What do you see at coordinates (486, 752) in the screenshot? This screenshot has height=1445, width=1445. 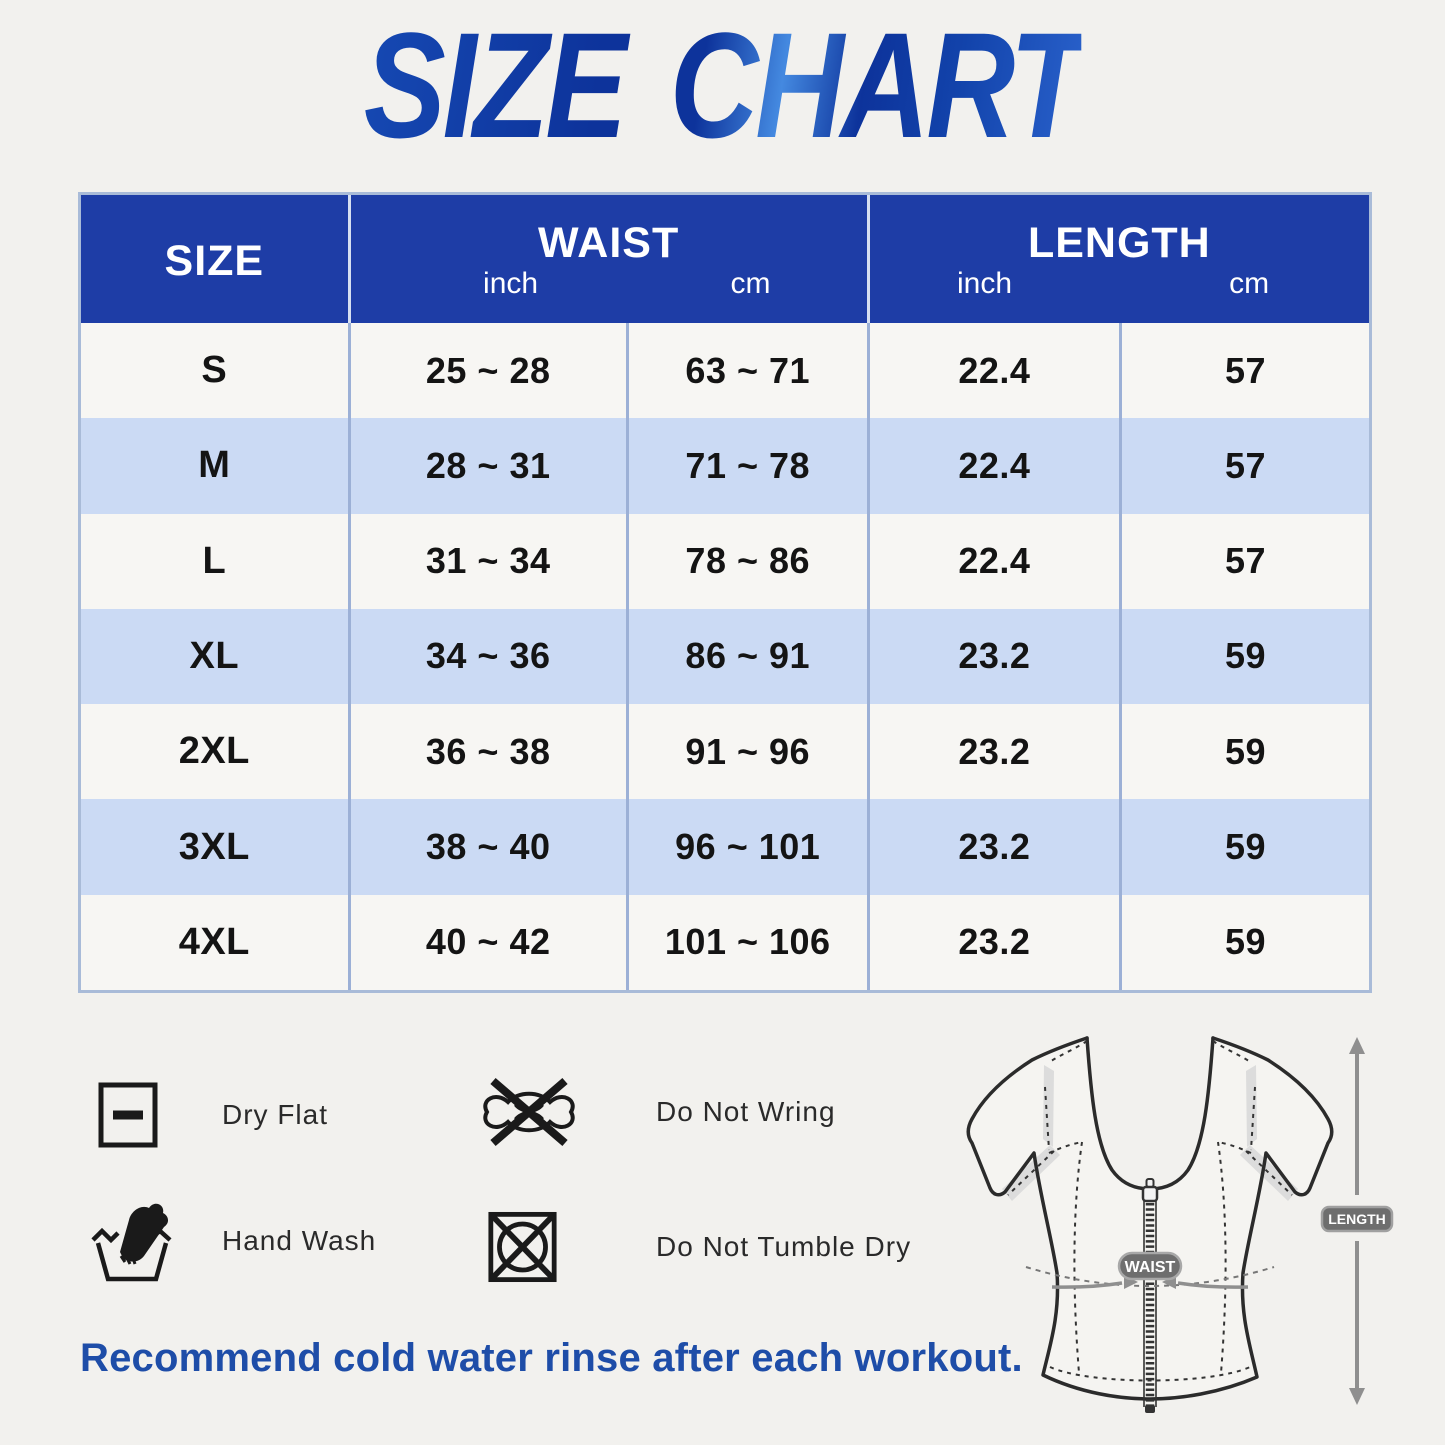 I see `cell-waist-inch: 36 ~ 38` at bounding box center [486, 752].